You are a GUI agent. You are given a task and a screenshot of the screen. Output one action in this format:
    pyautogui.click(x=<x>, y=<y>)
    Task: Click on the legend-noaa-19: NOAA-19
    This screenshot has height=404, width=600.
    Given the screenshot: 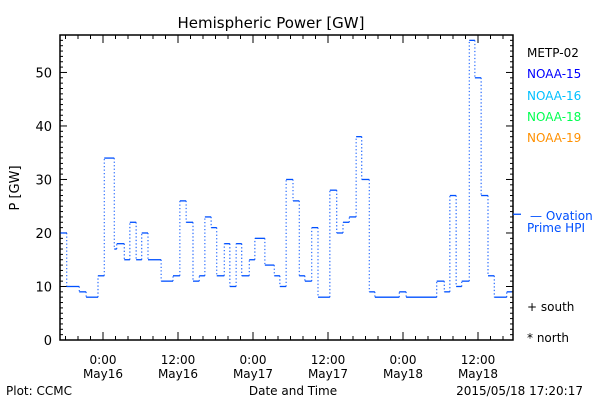 What is the action you would take?
    pyautogui.click(x=554, y=138)
    